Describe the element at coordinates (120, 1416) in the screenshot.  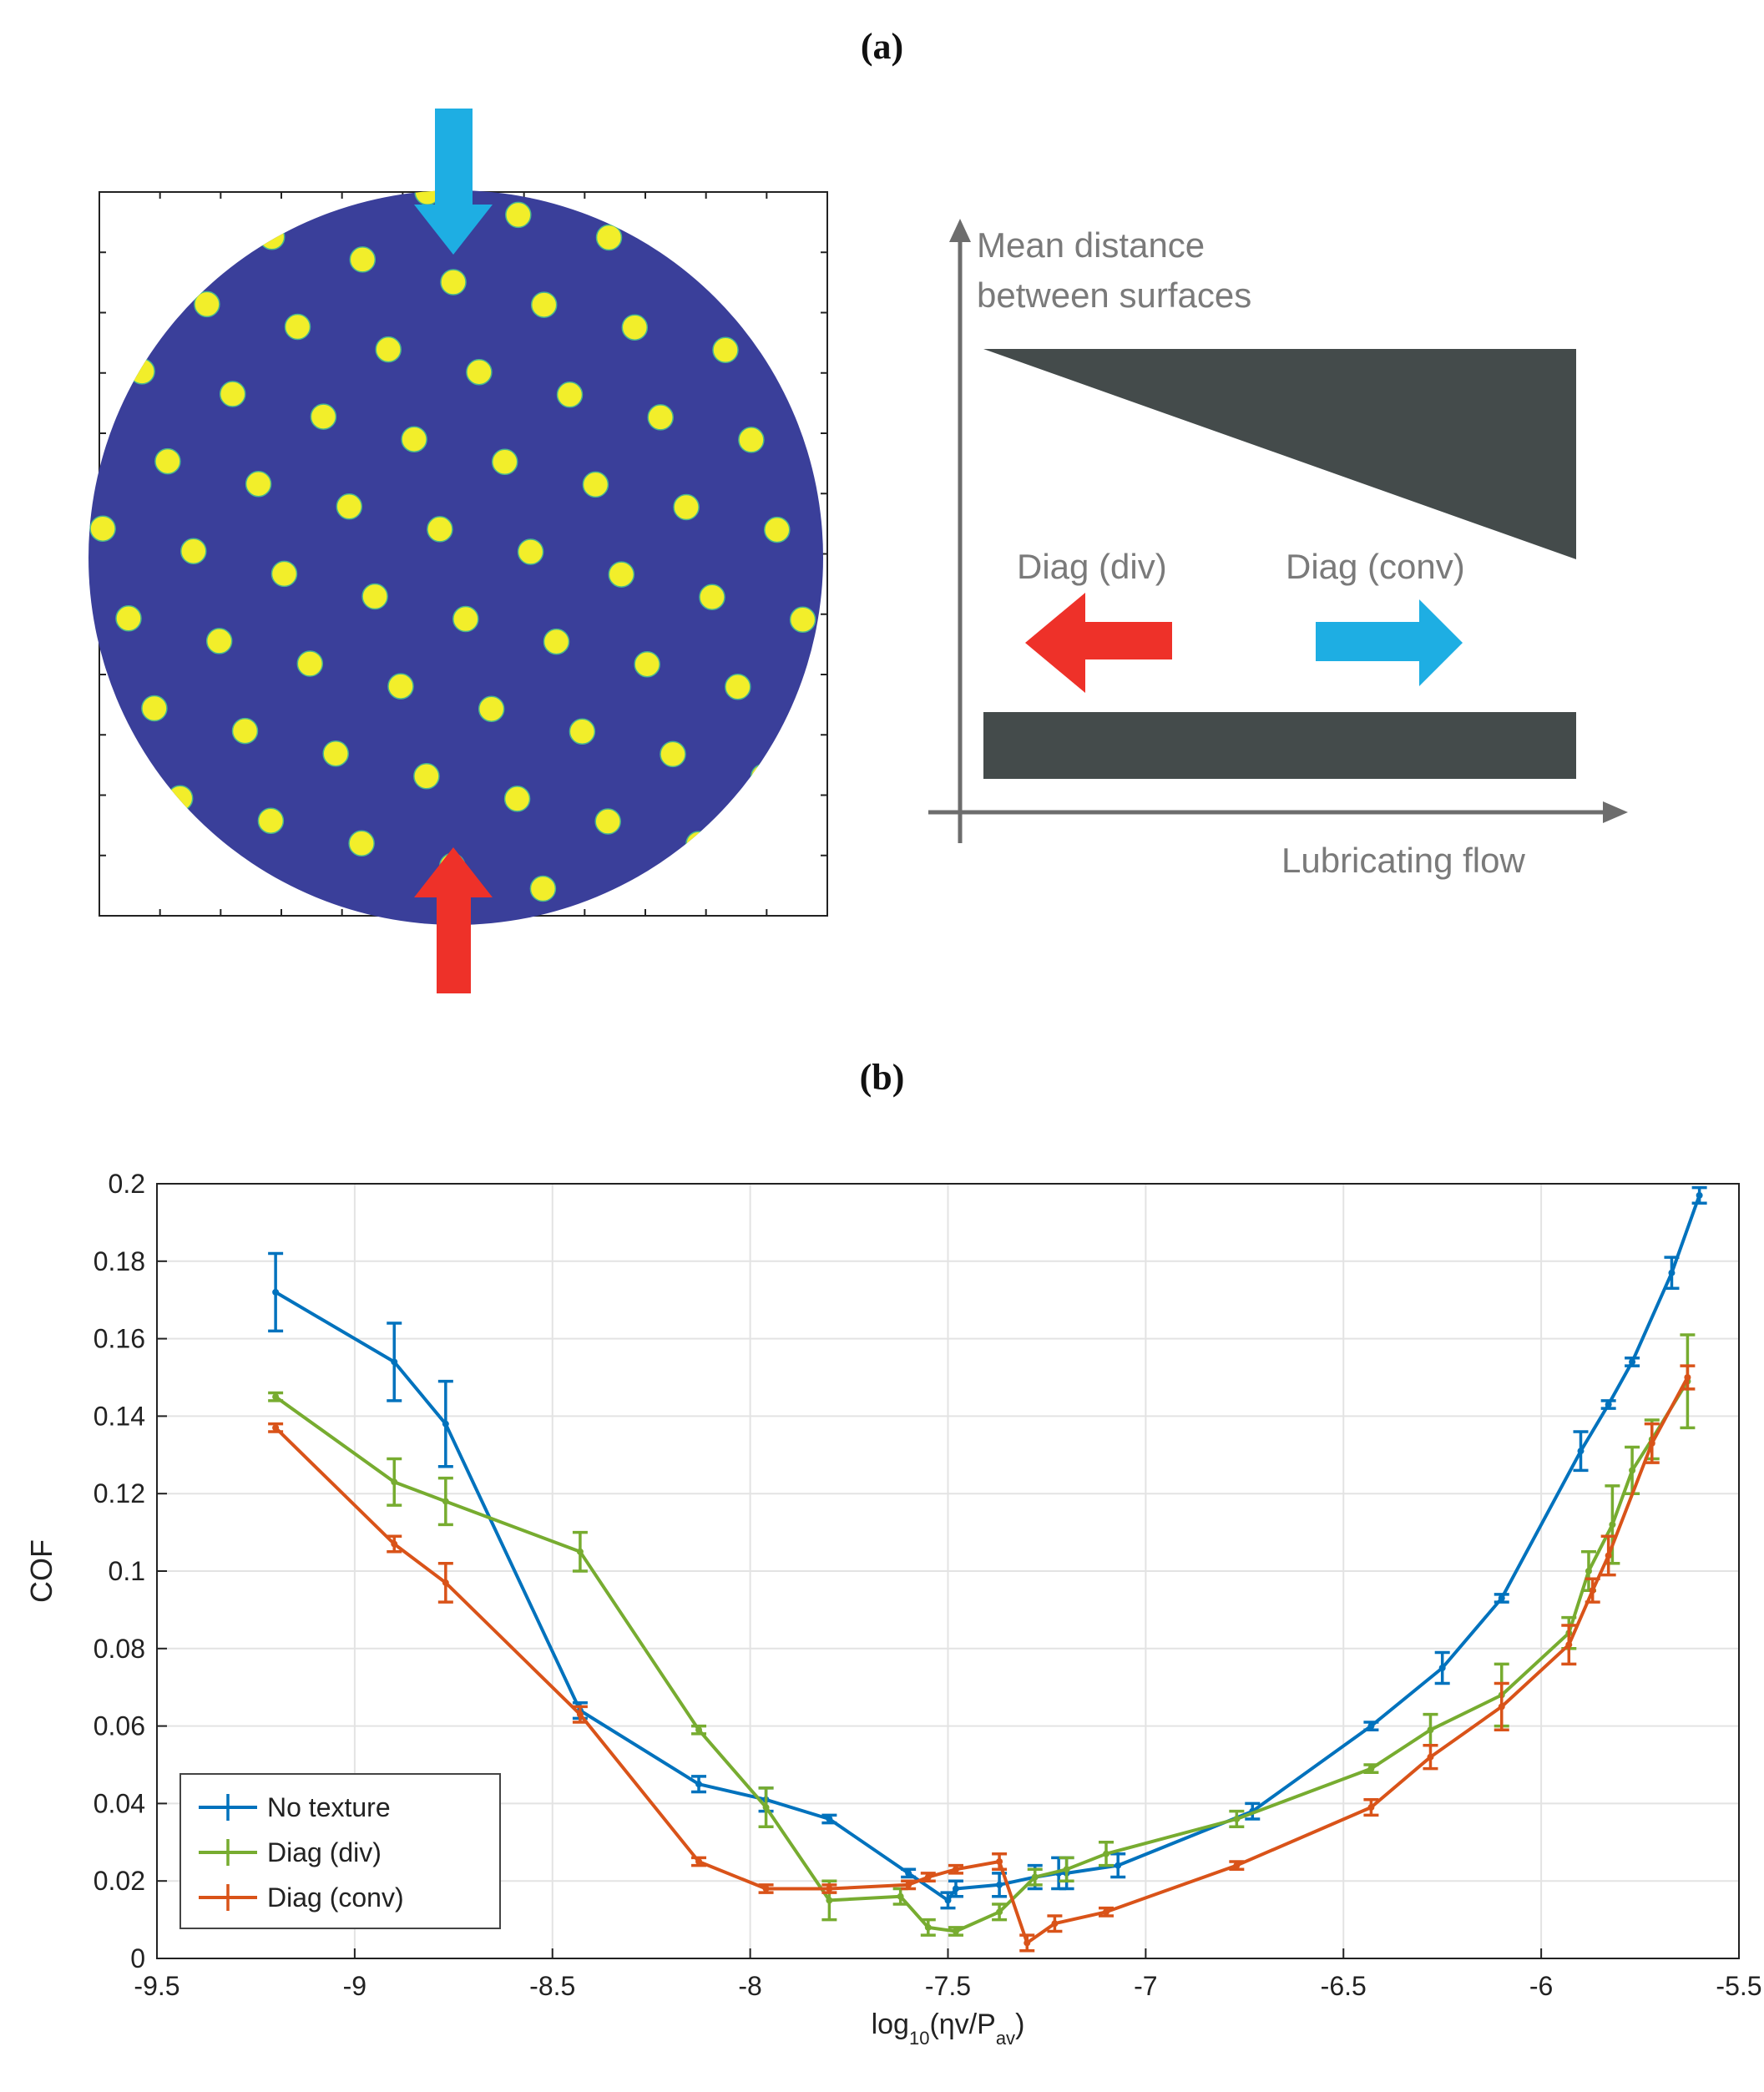
I see `y-tick-label: 0.14` at that location.